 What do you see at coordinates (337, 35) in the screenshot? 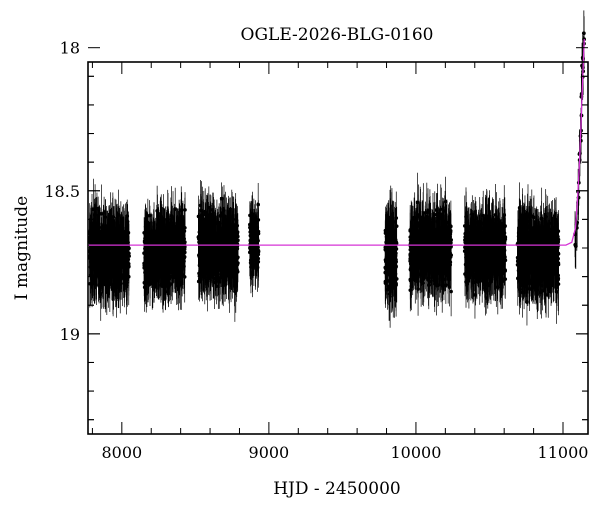
I see `chart-title: OGLE-2026-BLG-0160` at bounding box center [337, 35].